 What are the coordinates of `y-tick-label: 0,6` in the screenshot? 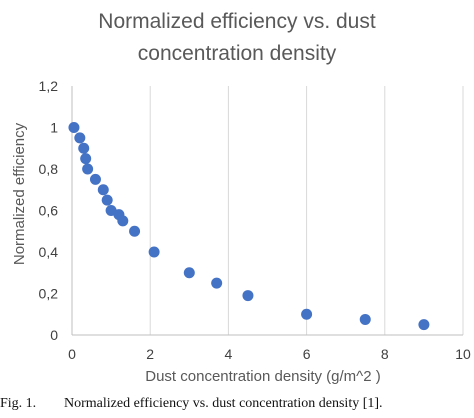 It's located at (49, 211).